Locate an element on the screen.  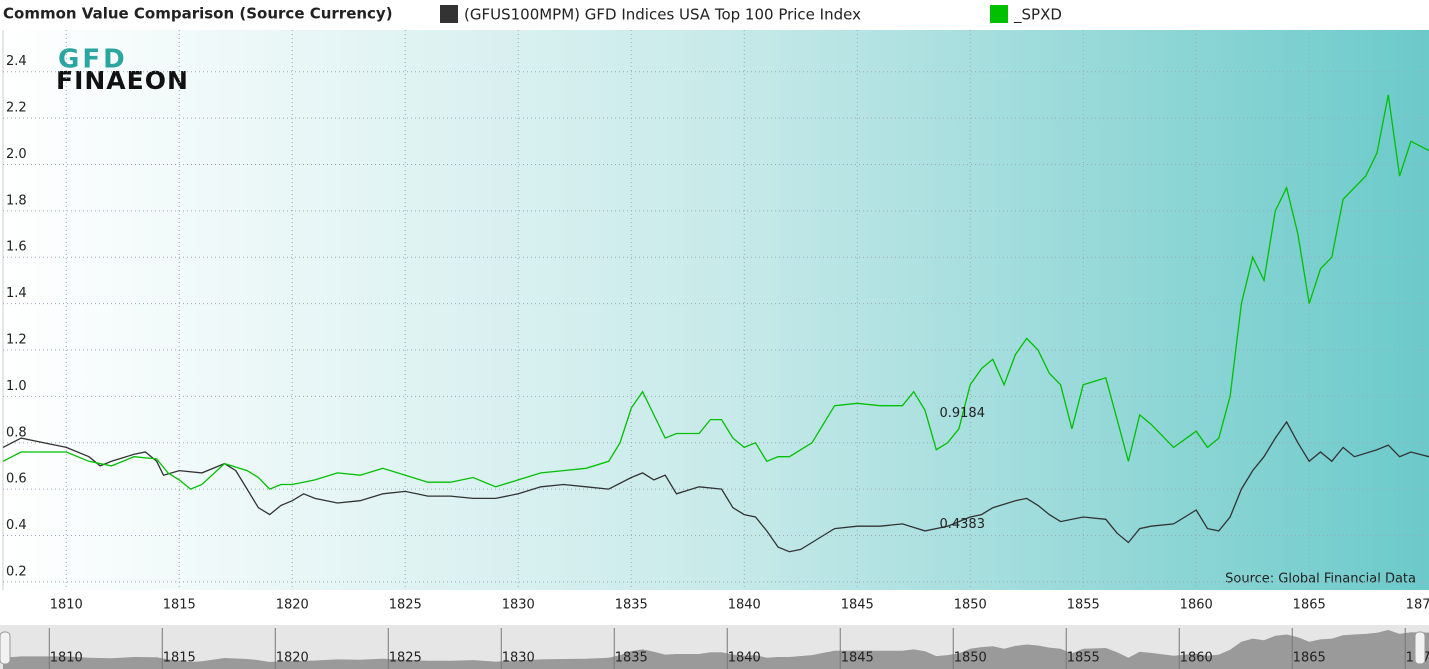
x-tick-label: 1830 is located at coordinates (518, 605).